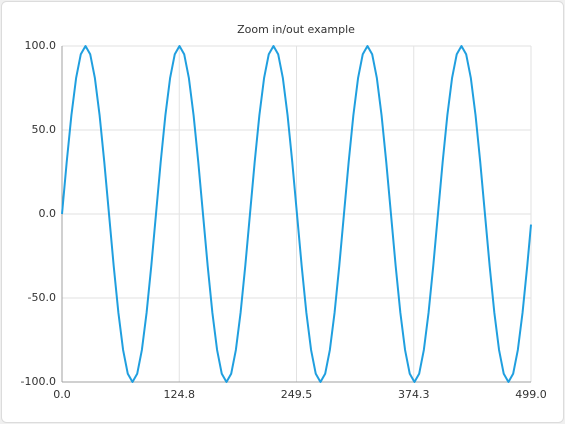 The width and height of the screenshot is (565, 424). Describe the element at coordinates (296, 29) in the screenshot. I see `chart-title: Zoom in/out example` at that location.